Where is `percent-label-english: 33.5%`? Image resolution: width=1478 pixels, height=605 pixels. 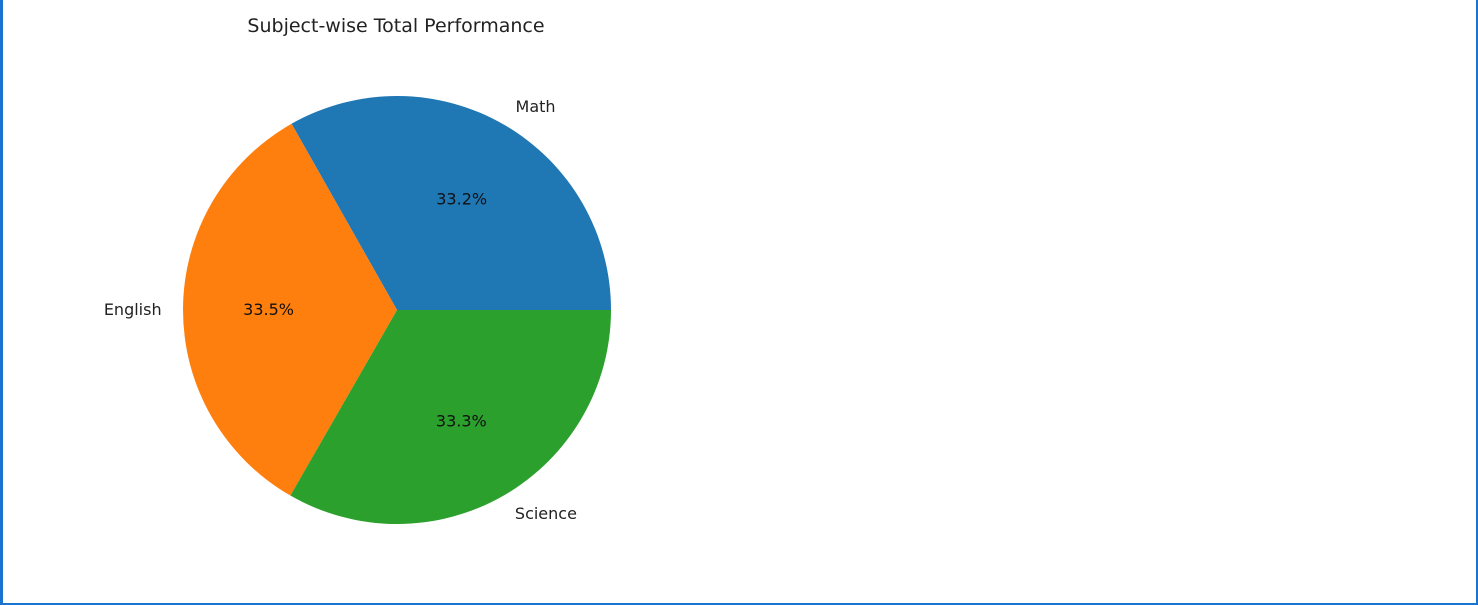 percent-label-english: 33.5% is located at coordinates (268, 309).